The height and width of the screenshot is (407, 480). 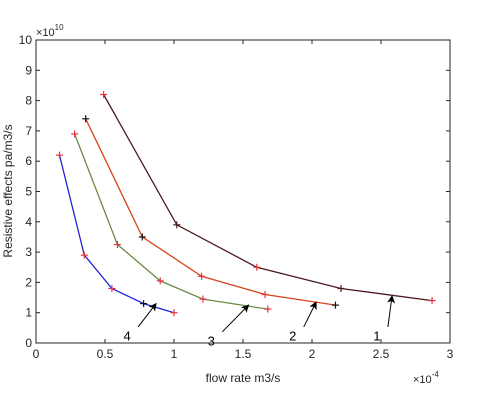 I want to click on curve-label-4: 4, so click(x=126, y=336).